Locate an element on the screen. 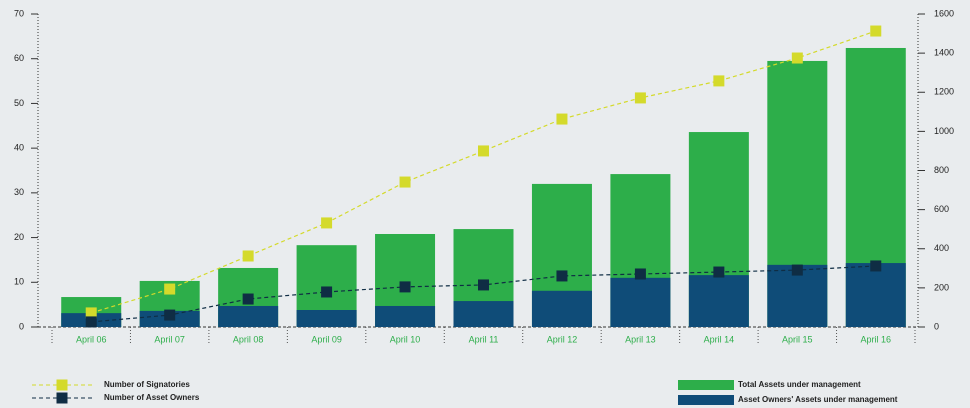 This screenshot has width=970, height=408. y-tick-label: 50 is located at coordinates (19, 103).